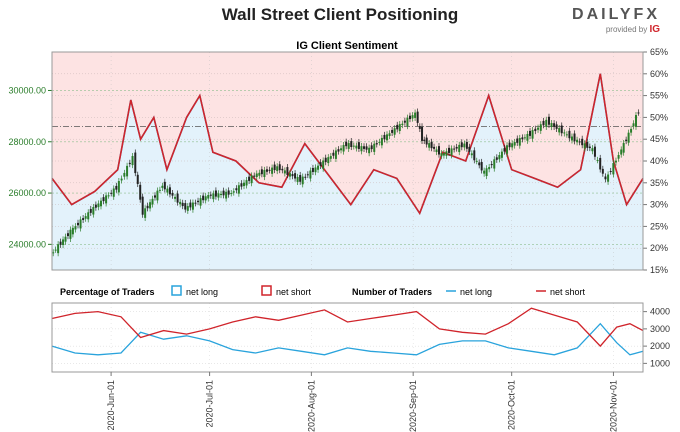 Image resolution: width=680 pixels, height=432 pixels. Describe the element at coordinates (616, 14) in the screenshot. I see `logo-brand: DAILYFX` at that location.